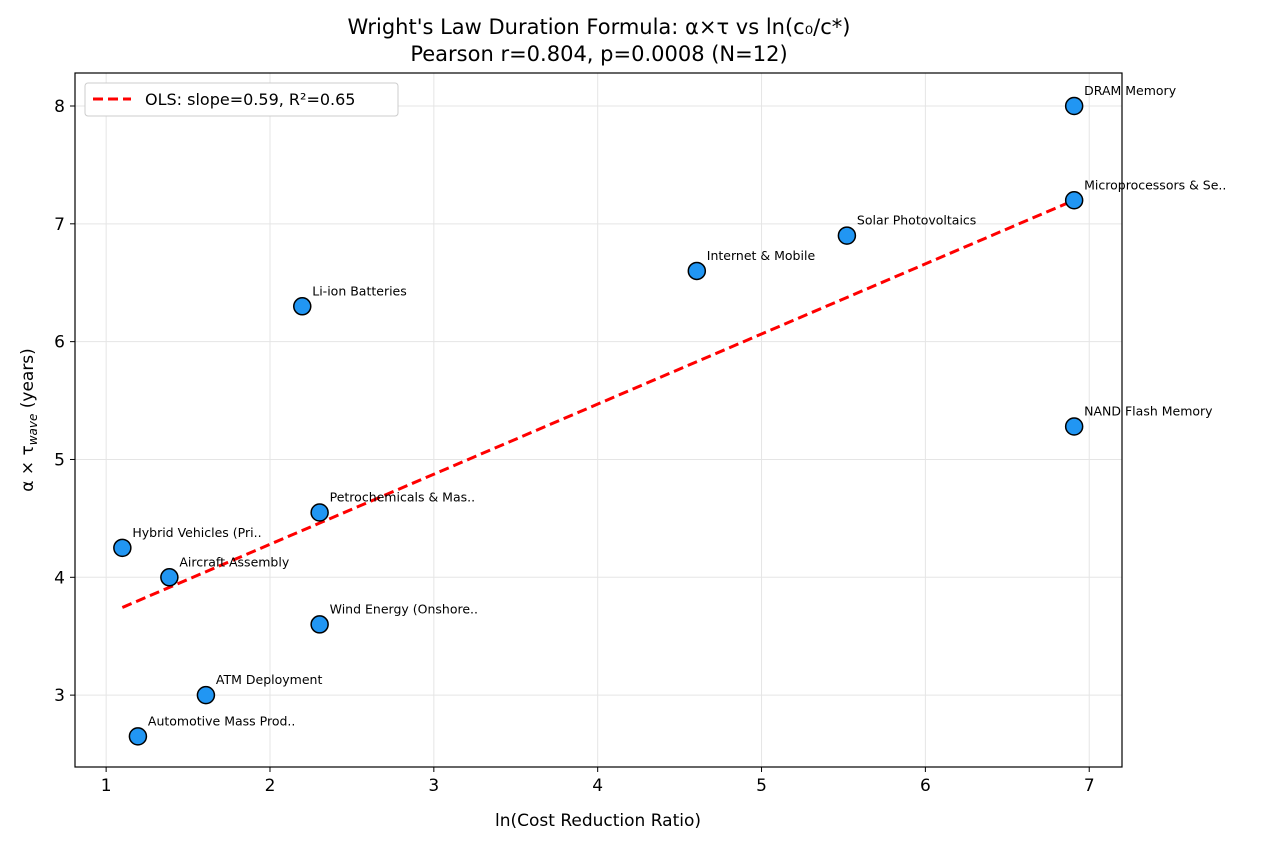 This screenshot has height=849, width=1266. Describe the element at coordinates (28, 380) in the screenshot. I see `y-label-suffix: (years)` at that location.